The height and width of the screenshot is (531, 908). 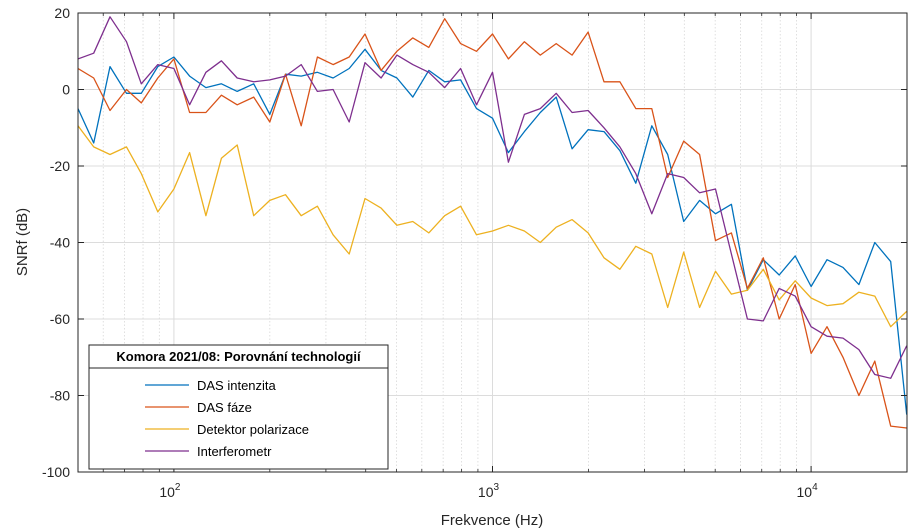 What do you see at coordinates (238, 356) in the screenshot?
I see `legend-title: Komora 2021/08: Porovnání technologií` at bounding box center [238, 356].